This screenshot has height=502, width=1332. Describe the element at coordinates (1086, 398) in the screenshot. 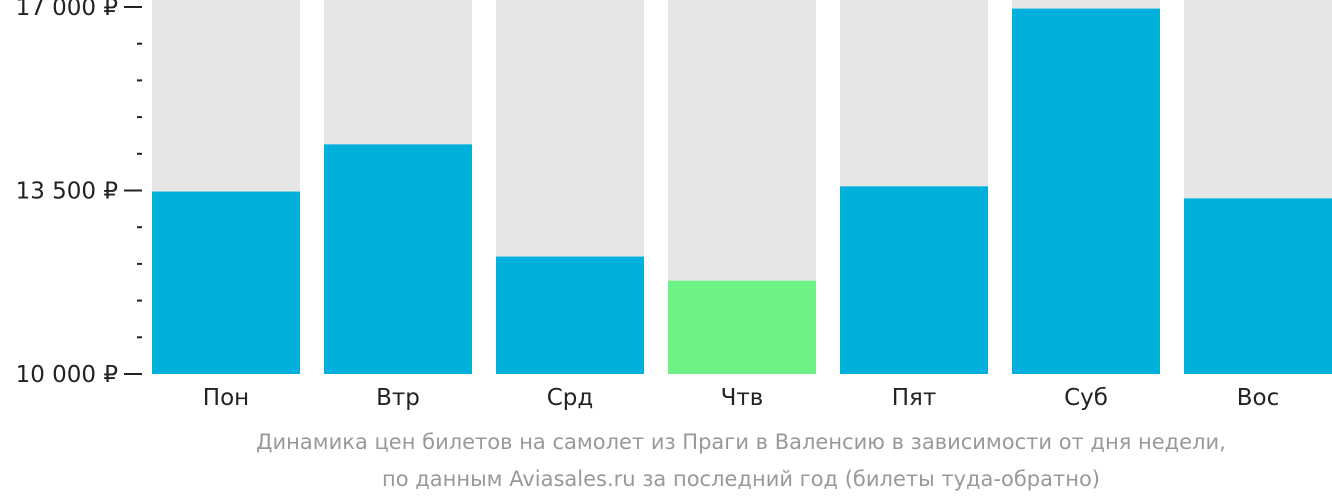

I see `x-tick-label-6: Суб` at that location.